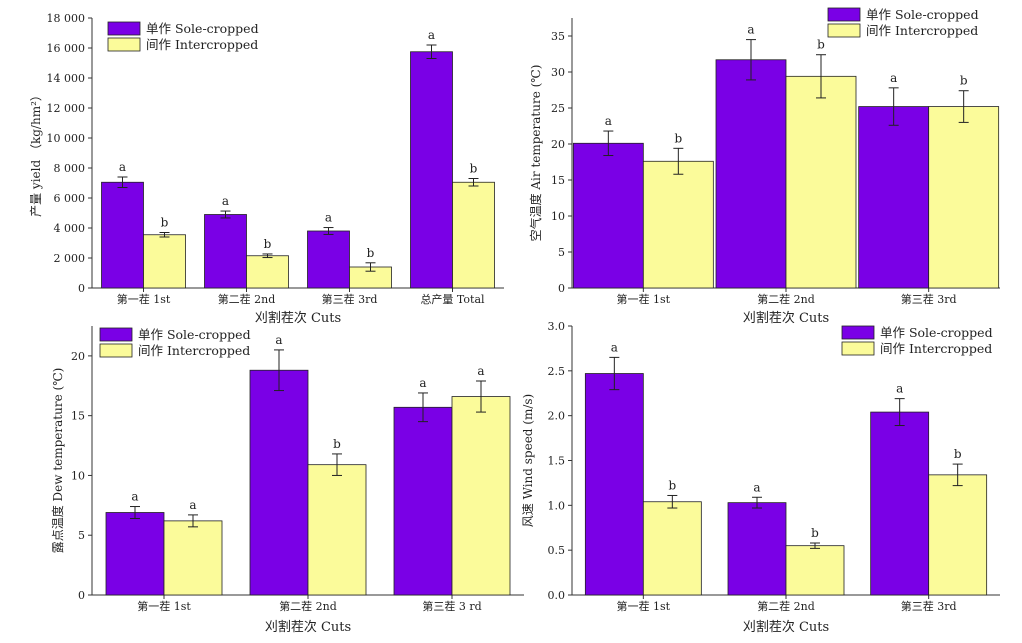  Describe the element at coordinates (57, 461) in the screenshot. I see `y-axis-label: 露点温度 Dew temperature (℃)` at that location.